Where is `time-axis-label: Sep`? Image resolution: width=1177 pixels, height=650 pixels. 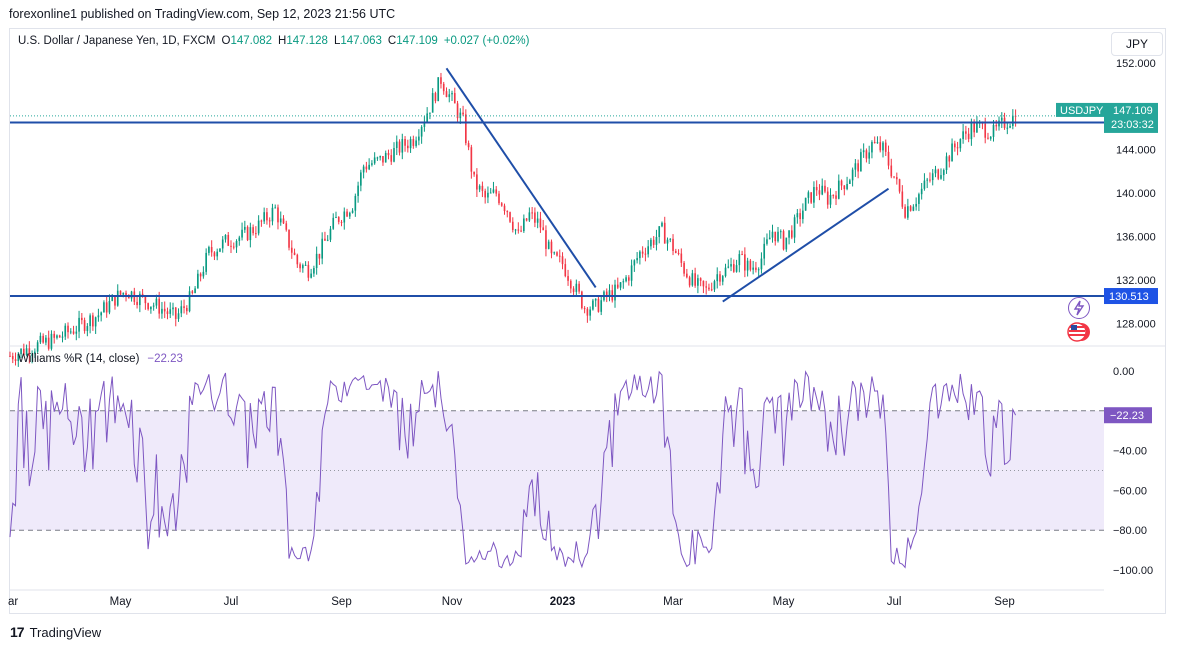 time-axis-label: Sep is located at coordinates (1004, 602).